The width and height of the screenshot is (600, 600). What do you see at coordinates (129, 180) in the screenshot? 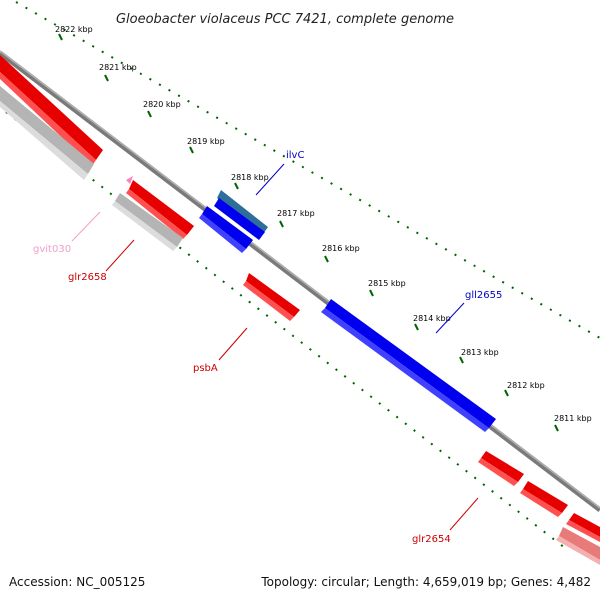
I see `feature-gvit030-rna` at bounding box center [129, 180].